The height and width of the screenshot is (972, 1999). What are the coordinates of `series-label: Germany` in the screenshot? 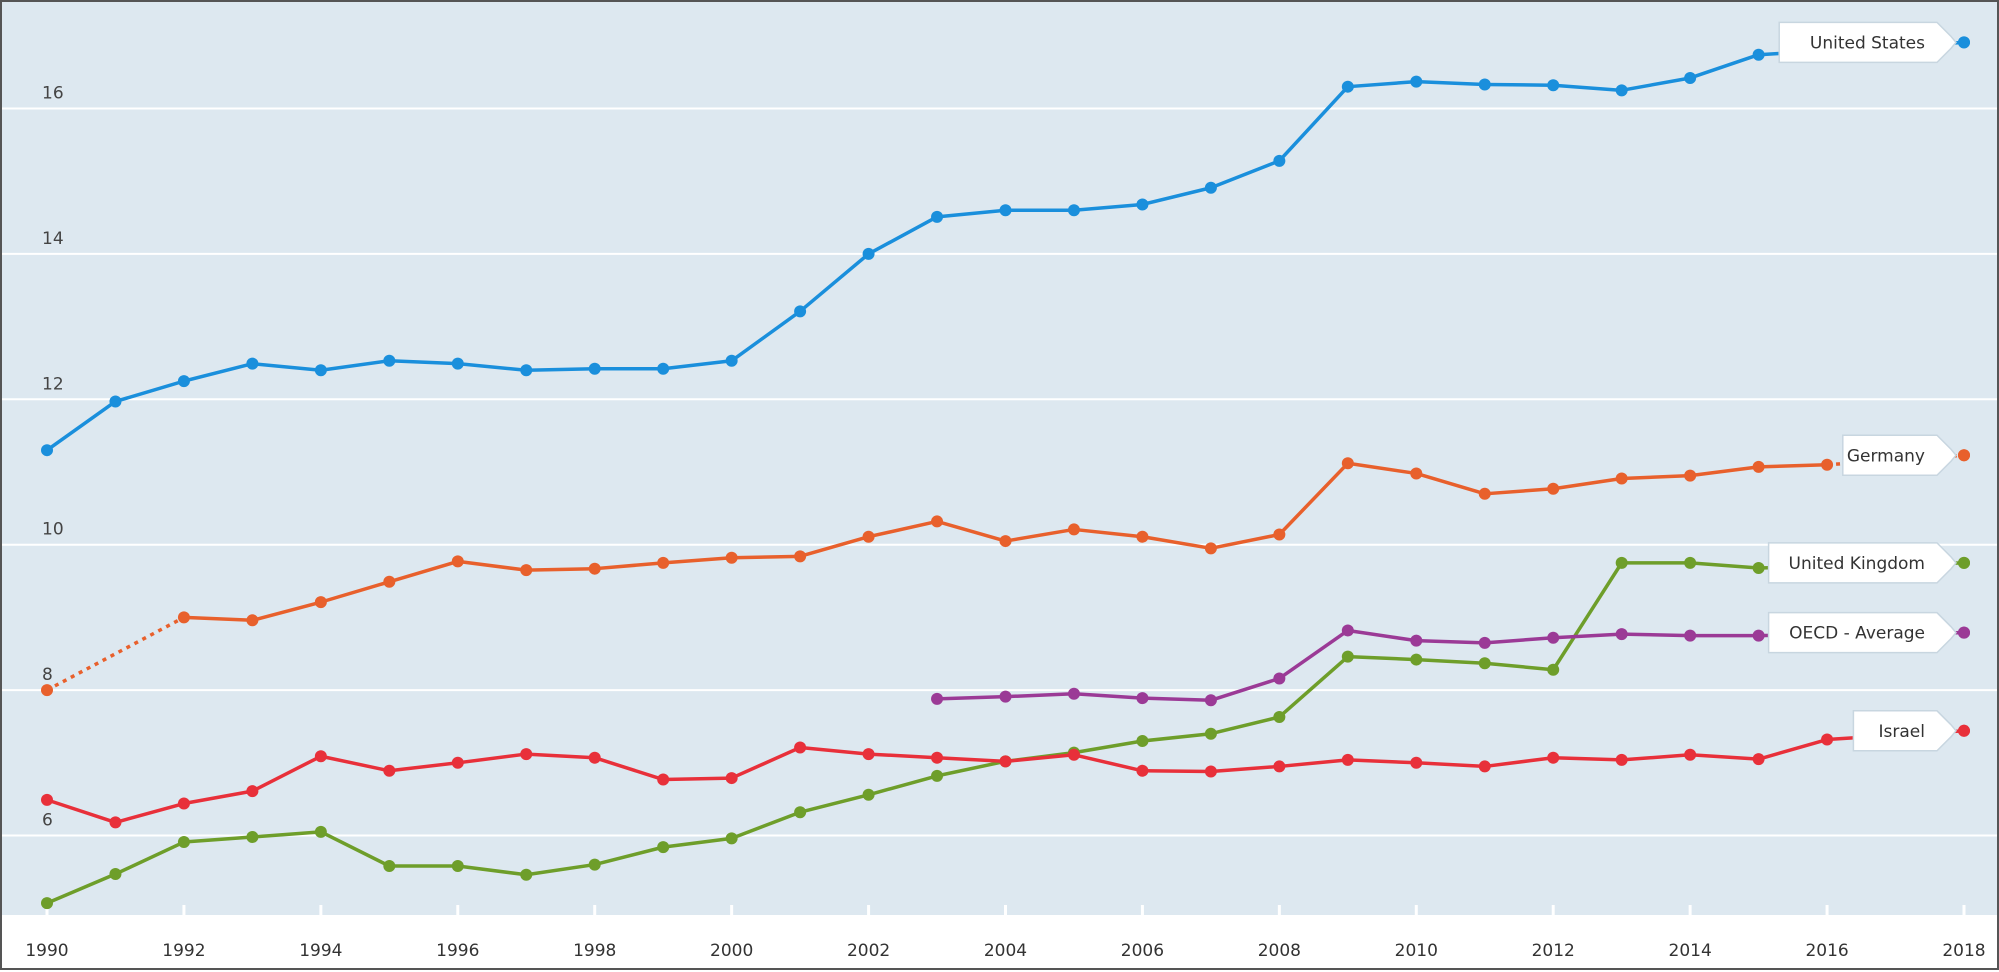 It's located at (1886, 456).